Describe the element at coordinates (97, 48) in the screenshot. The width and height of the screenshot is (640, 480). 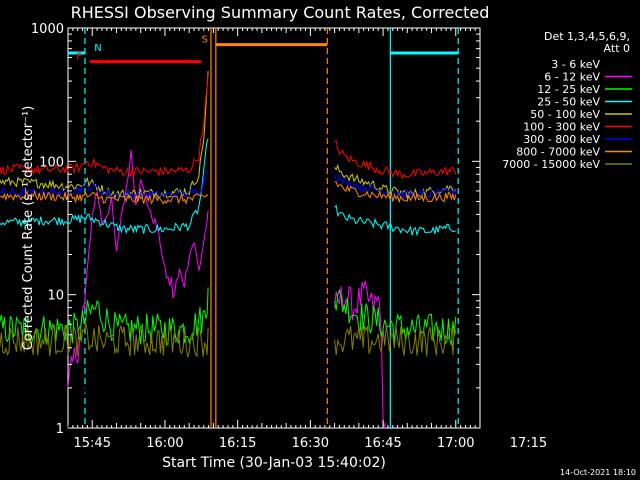
I see `flag-label-n: N` at that location.